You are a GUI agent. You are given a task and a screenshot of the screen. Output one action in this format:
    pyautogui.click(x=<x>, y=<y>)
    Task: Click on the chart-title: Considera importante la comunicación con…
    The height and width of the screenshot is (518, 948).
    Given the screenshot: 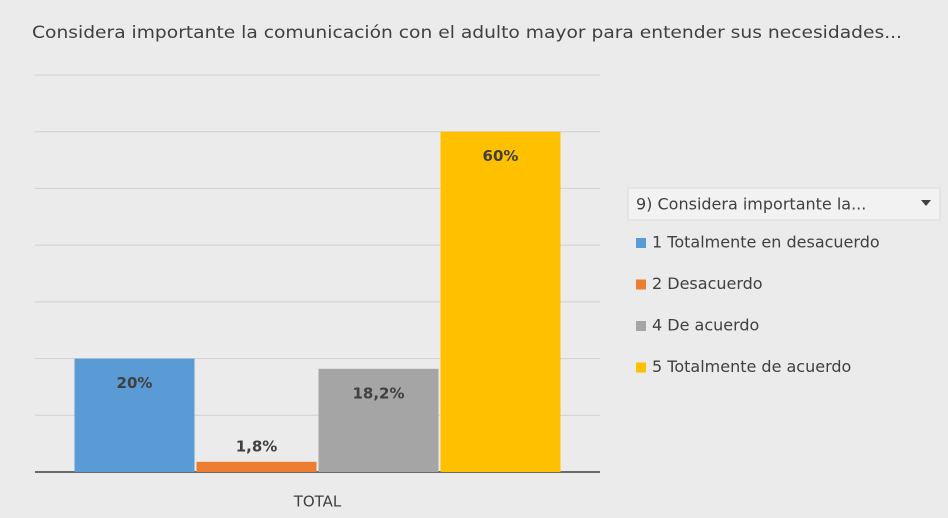 What is the action you would take?
    pyautogui.click(x=467, y=33)
    